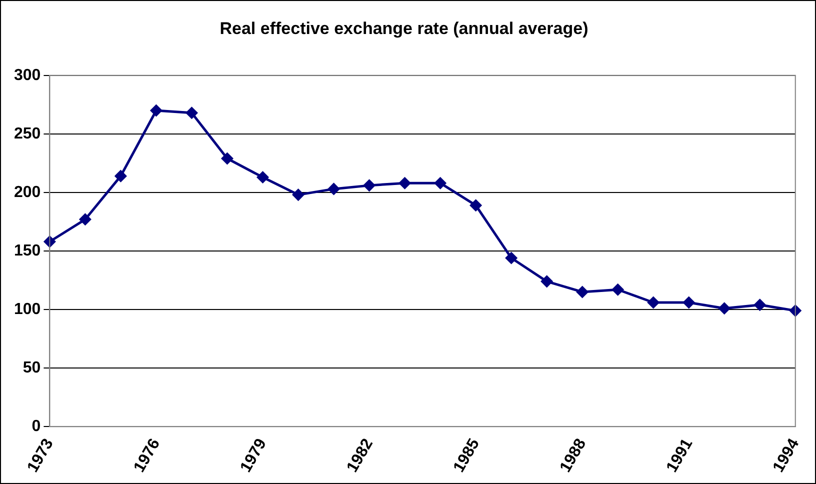 The height and width of the screenshot is (484, 816). I want to click on chart-title: Real effective exchange rate (annual average), so click(404, 28).